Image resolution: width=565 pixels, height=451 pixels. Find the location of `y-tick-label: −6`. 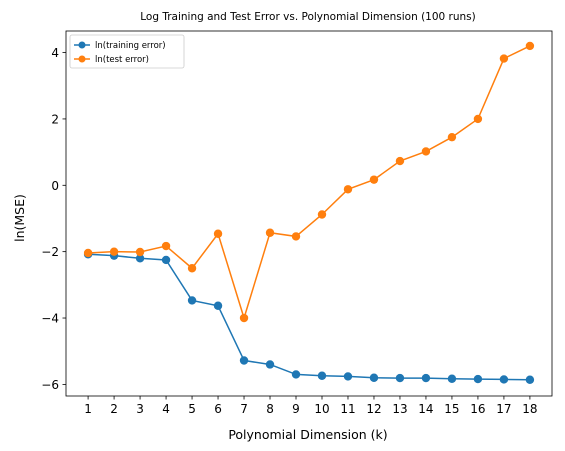

y-tick-label: −6 is located at coordinates (50, 385).